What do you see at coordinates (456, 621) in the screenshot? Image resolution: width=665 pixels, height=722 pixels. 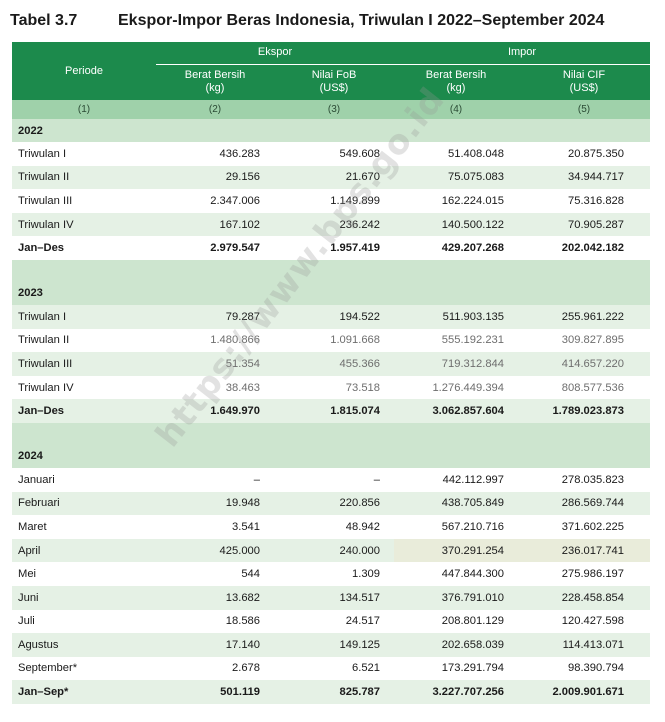 I see `value-cell: 208.801.129` at bounding box center [456, 621].